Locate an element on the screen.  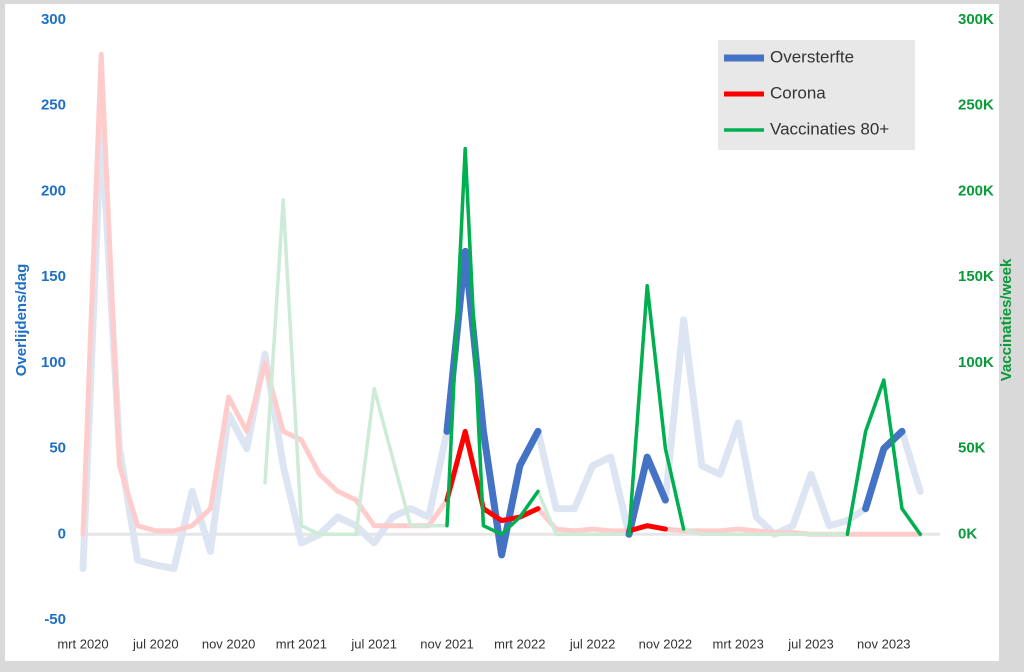
y2-axis-label: Vaccinaties/week is located at coordinates (1006, 319).